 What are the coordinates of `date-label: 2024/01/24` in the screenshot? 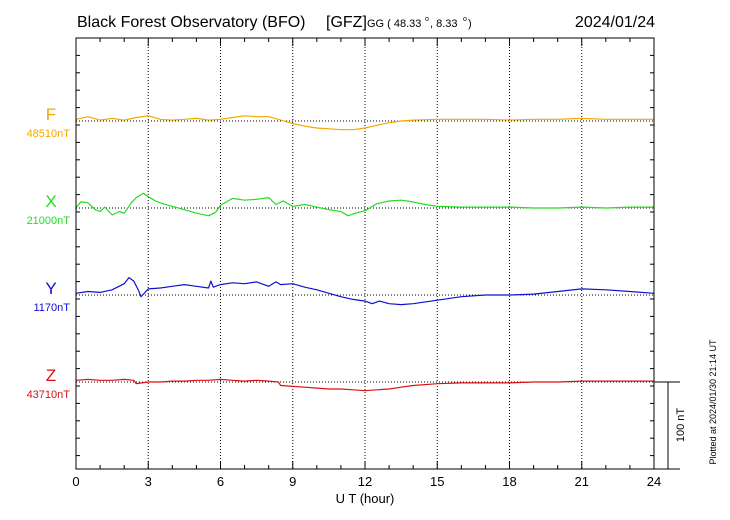 It's located at (615, 22).